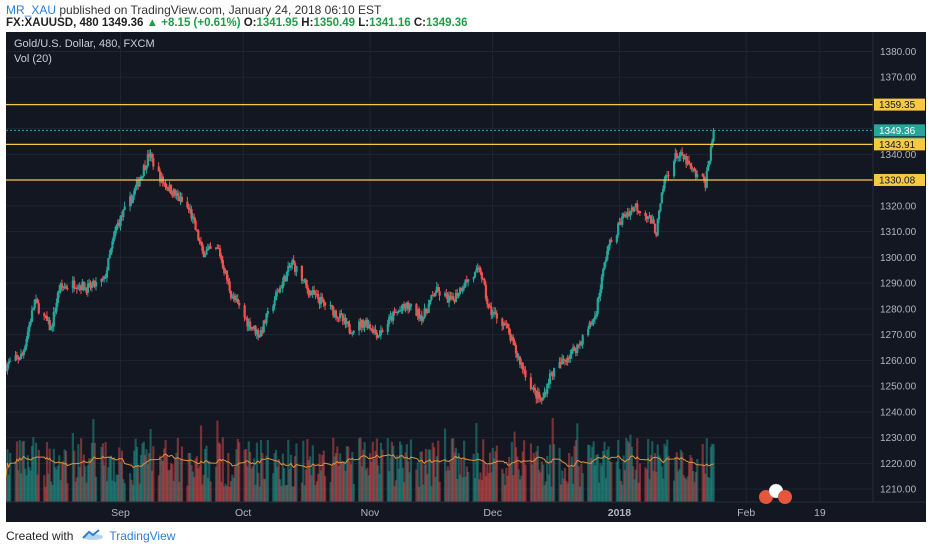  Describe the element at coordinates (370, 513) in the screenshot. I see `time-tick-label: Nov` at that location.